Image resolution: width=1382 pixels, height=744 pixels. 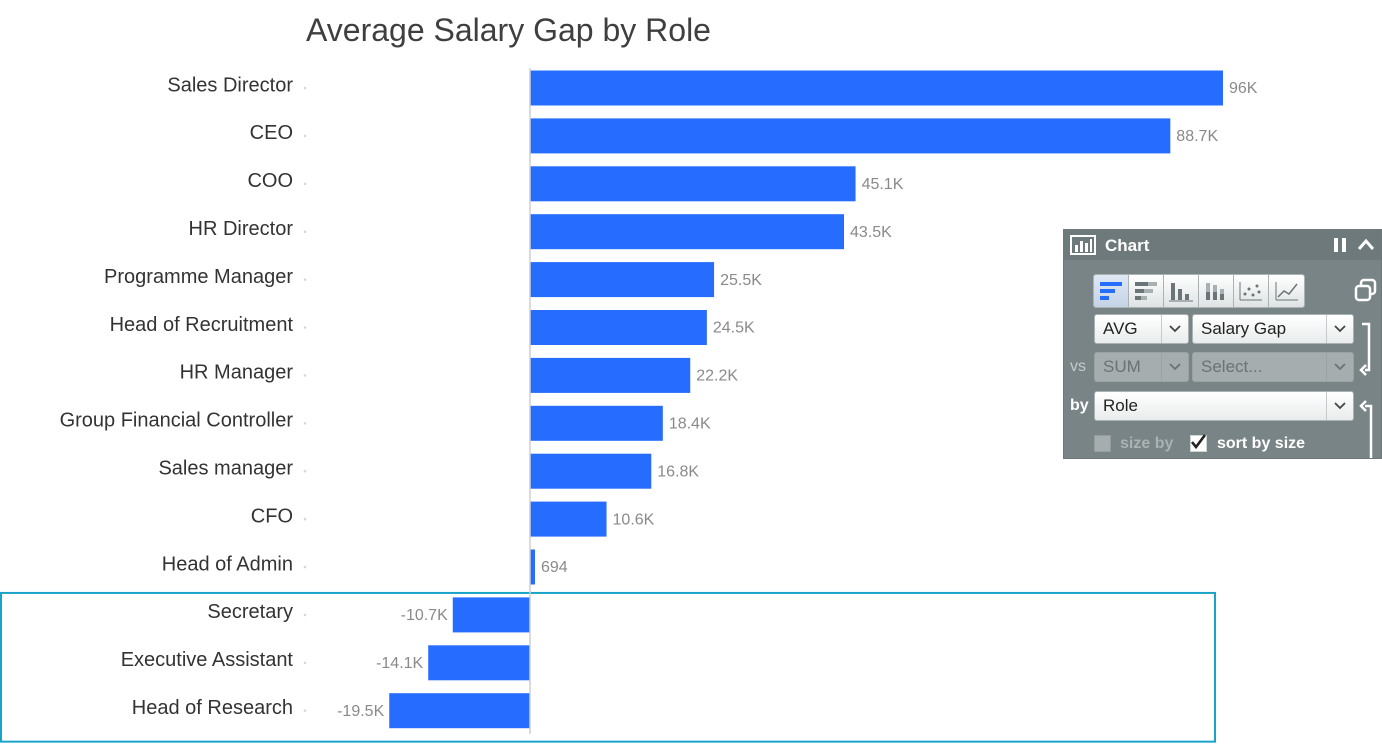 I want to click on chart-type-column, so click(x=1181, y=291).